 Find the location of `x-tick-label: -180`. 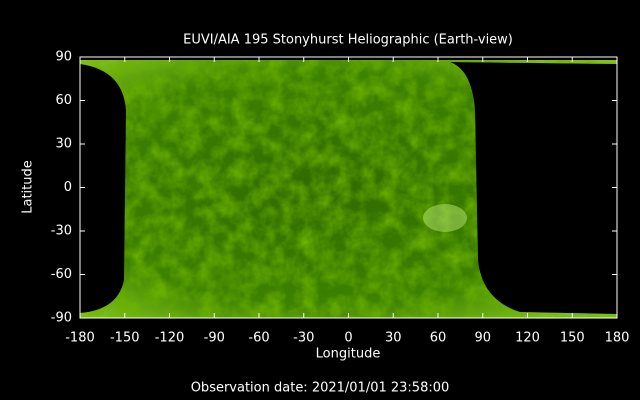

x-tick-label: -180 is located at coordinates (80, 338).